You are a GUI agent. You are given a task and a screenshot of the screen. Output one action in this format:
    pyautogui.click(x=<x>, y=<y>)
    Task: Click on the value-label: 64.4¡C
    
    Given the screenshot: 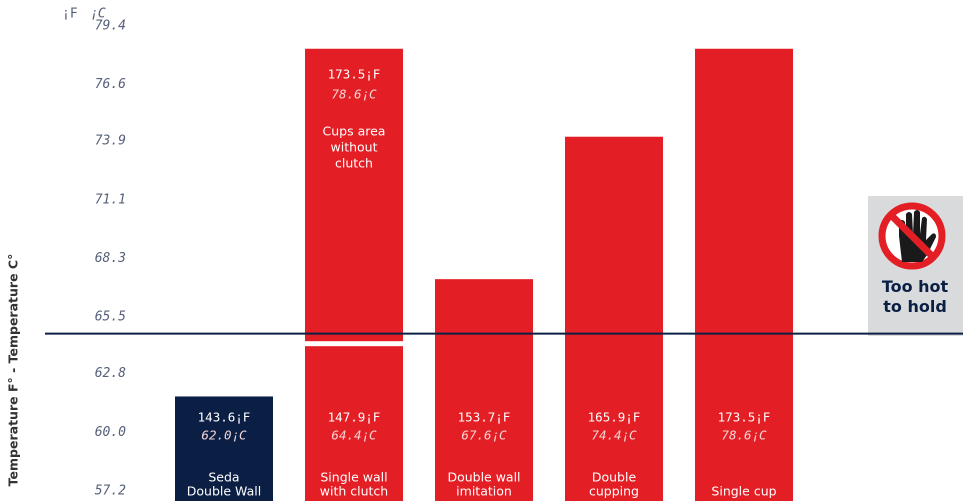 What is the action you would take?
    pyautogui.click(x=354, y=435)
    